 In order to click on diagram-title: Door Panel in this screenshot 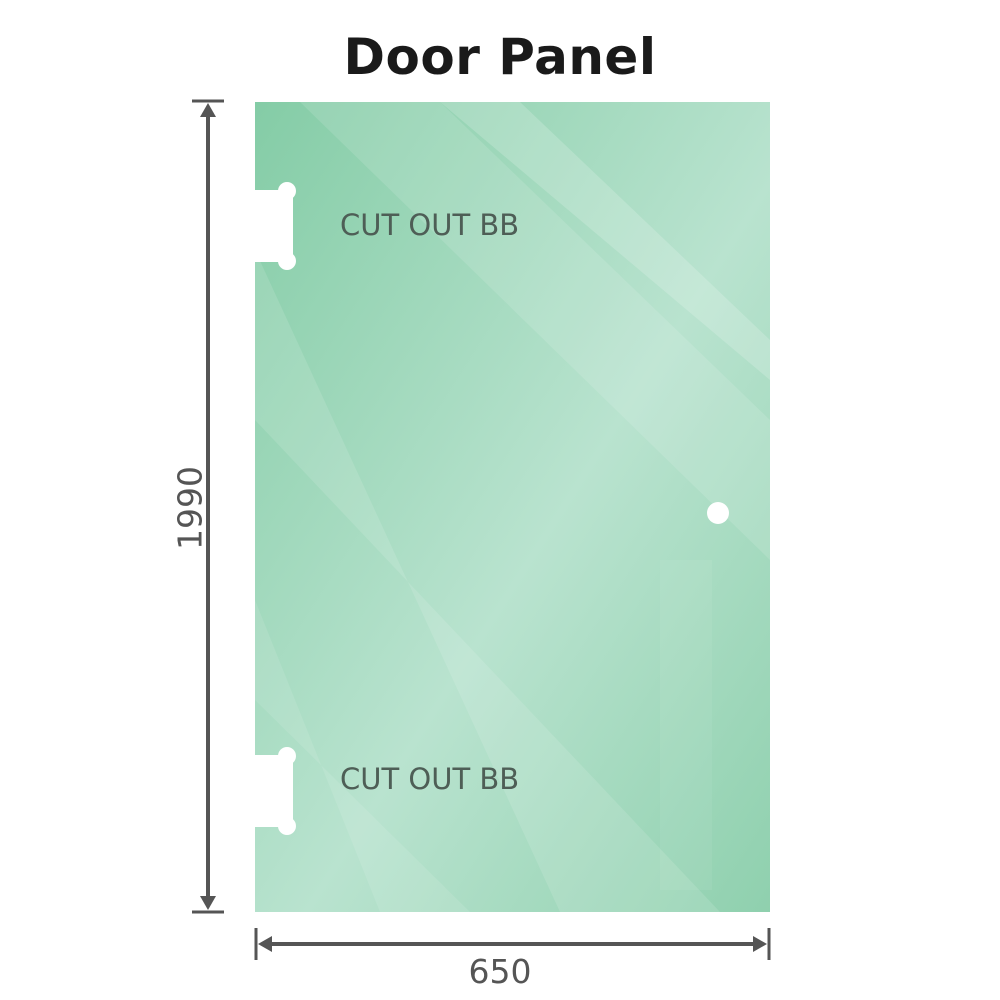, I will do `click(500, 57)`.